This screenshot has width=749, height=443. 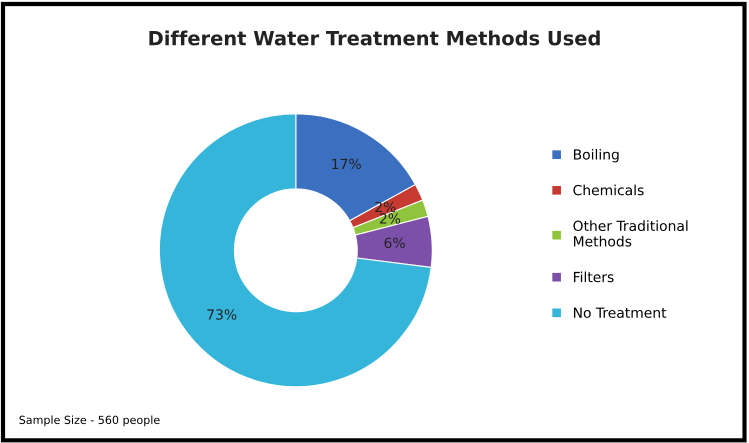 I want to click on legend-label: Boiling, so click(x=596, y=155).